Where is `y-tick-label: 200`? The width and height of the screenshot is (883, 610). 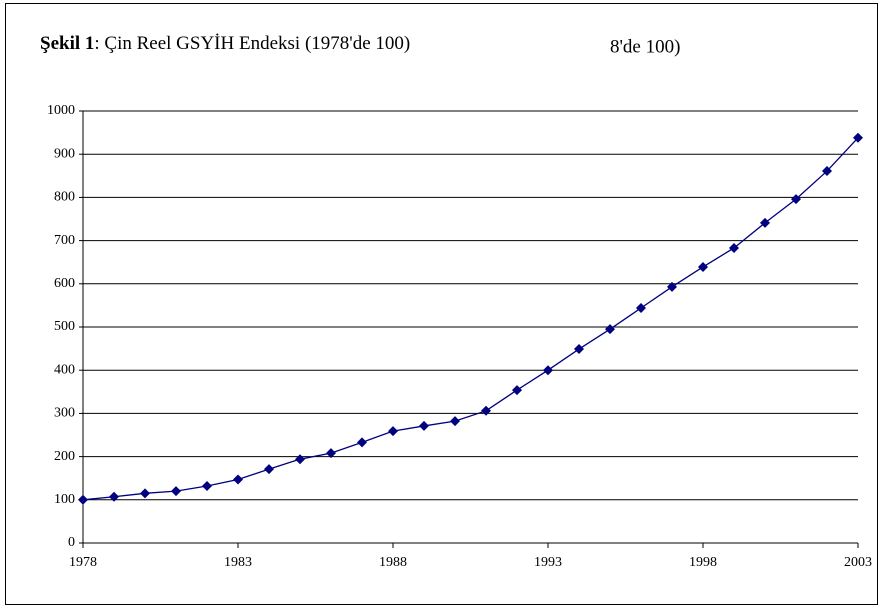 y-tick-label: 200 is located at coordinates (64, 456).